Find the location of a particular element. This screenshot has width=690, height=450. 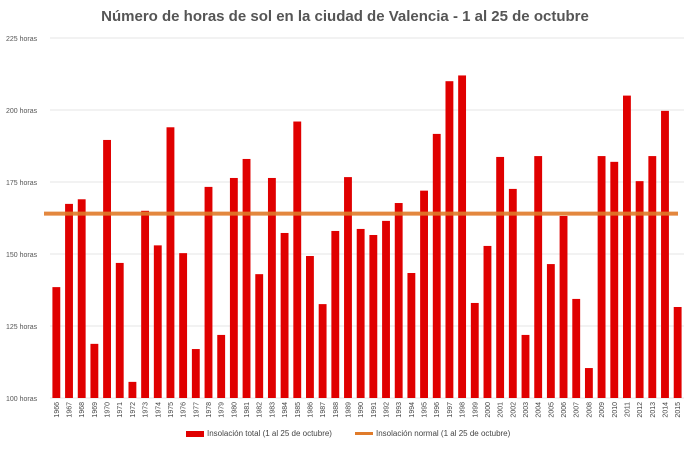

x-tick-label: 1981 is located at coordinates (247, 410).